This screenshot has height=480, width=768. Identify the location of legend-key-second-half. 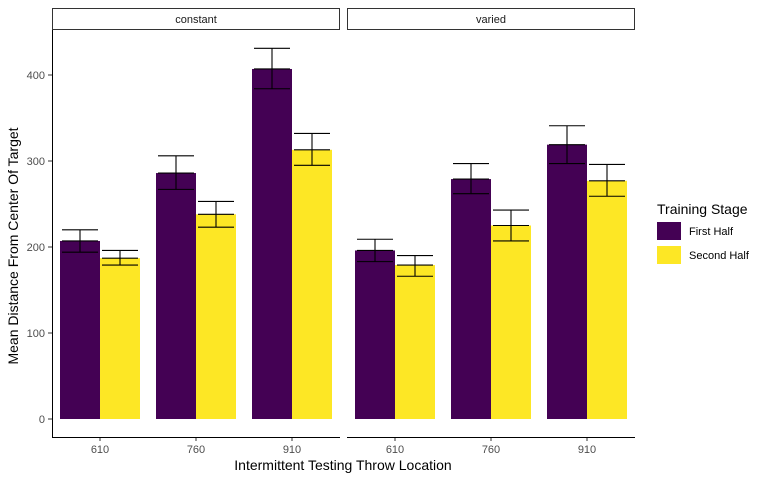
(669, 255).